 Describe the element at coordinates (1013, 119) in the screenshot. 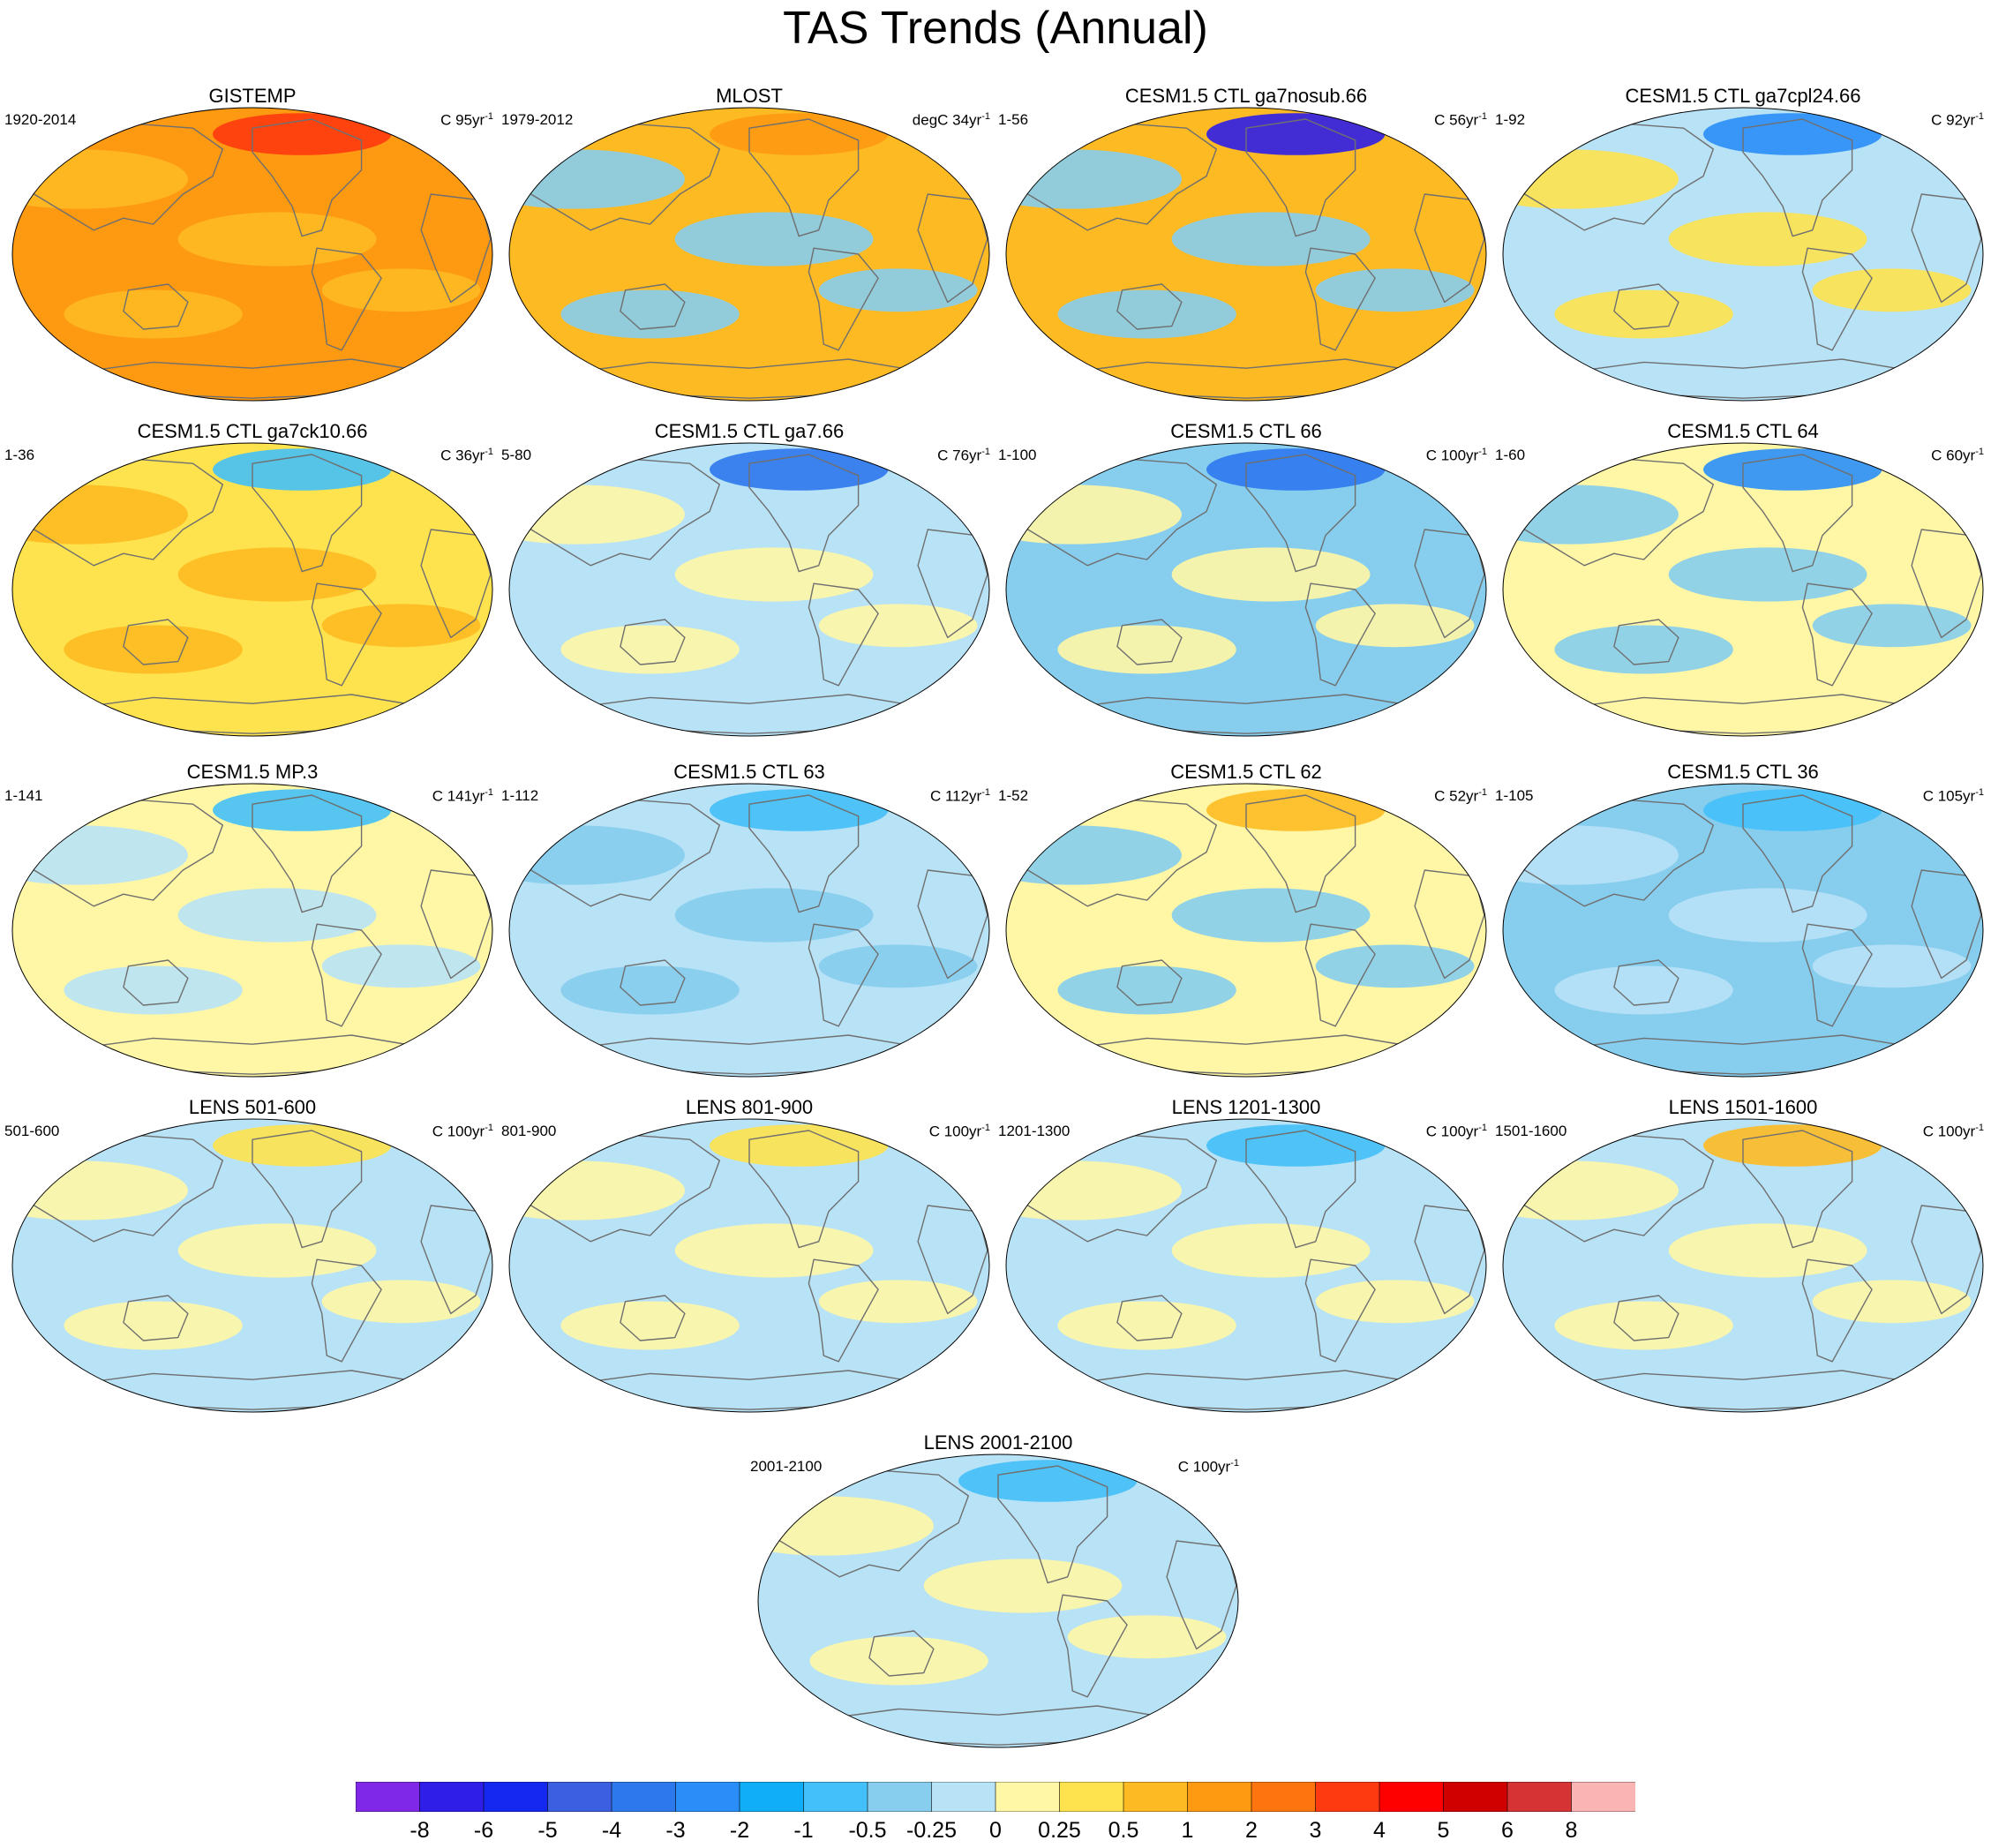

I see `panel-period: 1-56` at that location.